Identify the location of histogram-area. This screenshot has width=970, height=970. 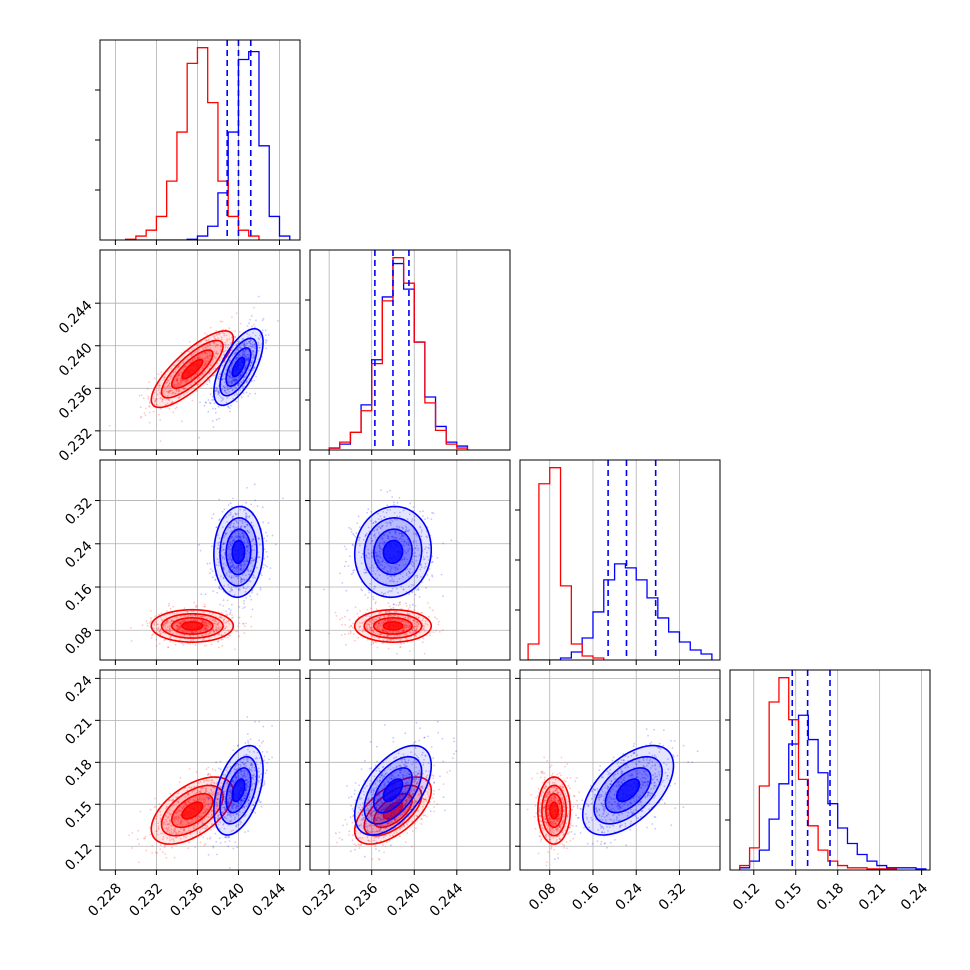
(833, 770).